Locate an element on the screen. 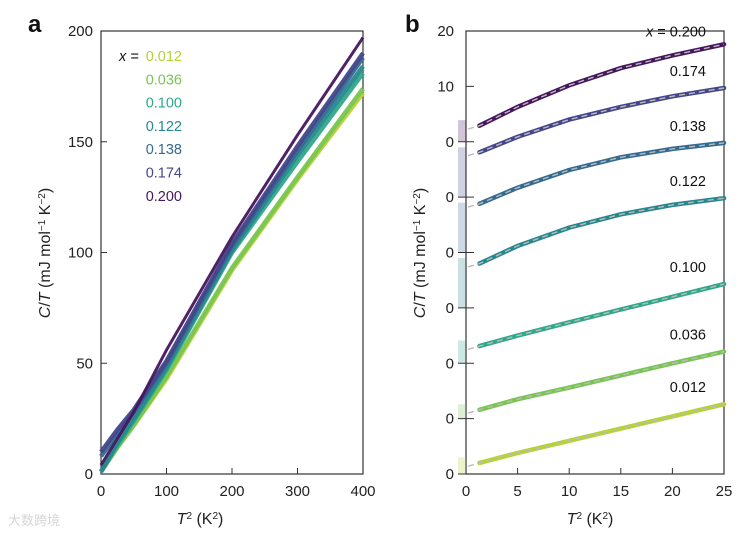  curve-label-0.100: 0.100 is located at coordinates (688, 268).